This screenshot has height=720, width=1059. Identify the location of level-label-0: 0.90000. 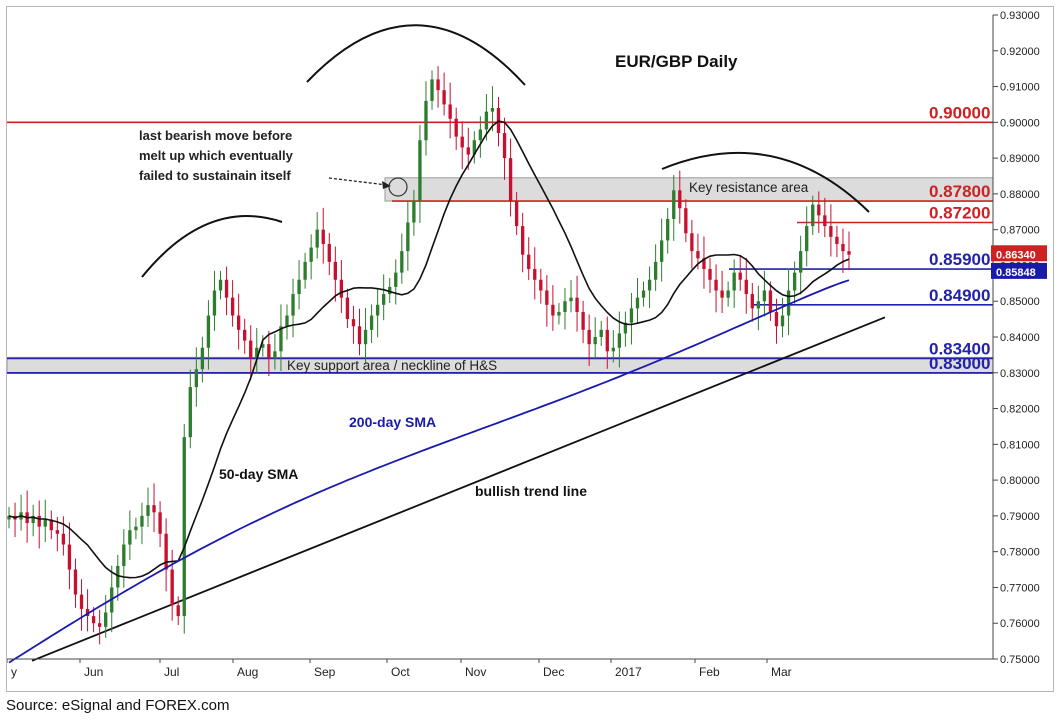
(959, 112).